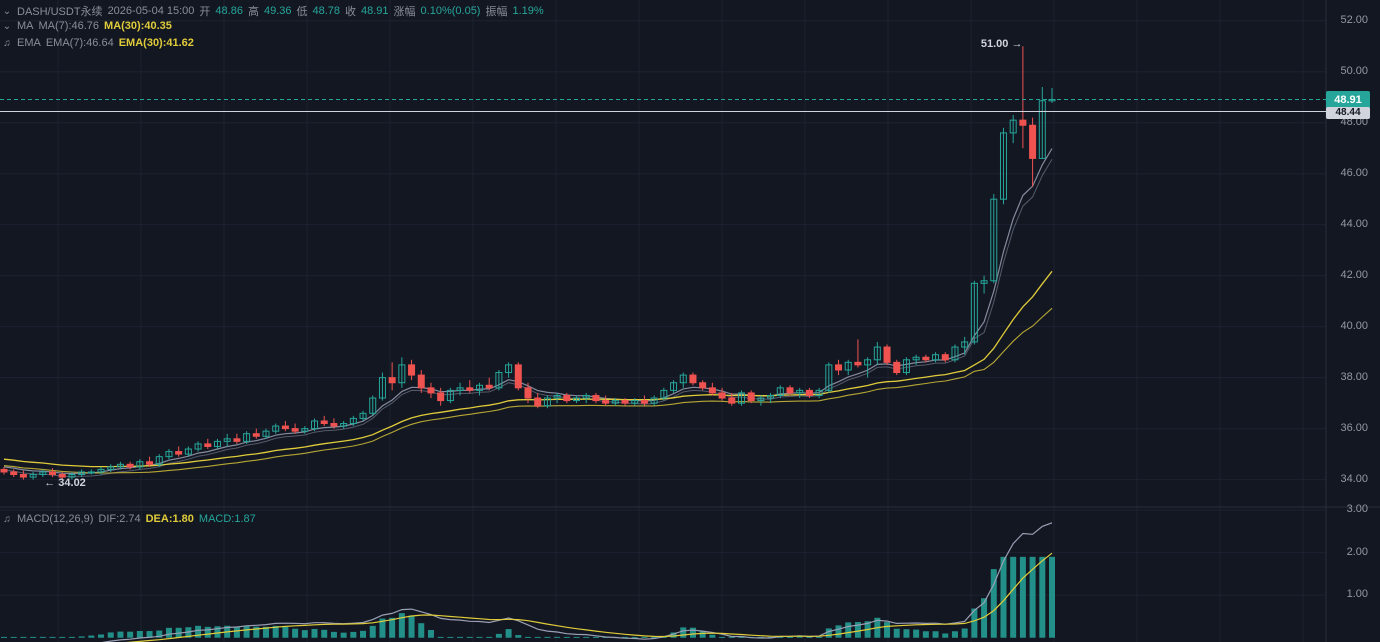  Describe the element at coordinates (528, 11) in the screenshot. I see `amplitude-value: 1.19%` at that location.